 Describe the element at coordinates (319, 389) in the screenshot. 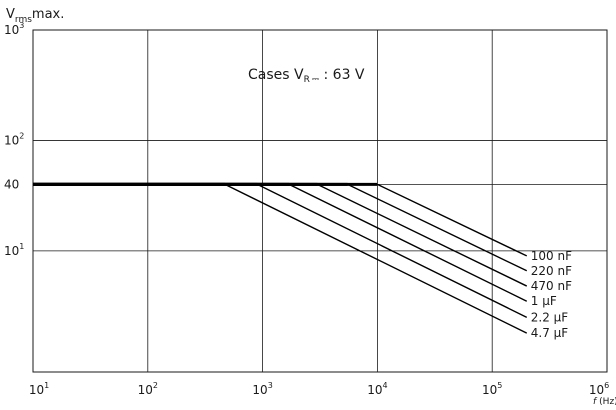

I see `x-tick-labels: 10¹ 10² 10³ 10⁴ 10⁵ 10⁶` at that location.